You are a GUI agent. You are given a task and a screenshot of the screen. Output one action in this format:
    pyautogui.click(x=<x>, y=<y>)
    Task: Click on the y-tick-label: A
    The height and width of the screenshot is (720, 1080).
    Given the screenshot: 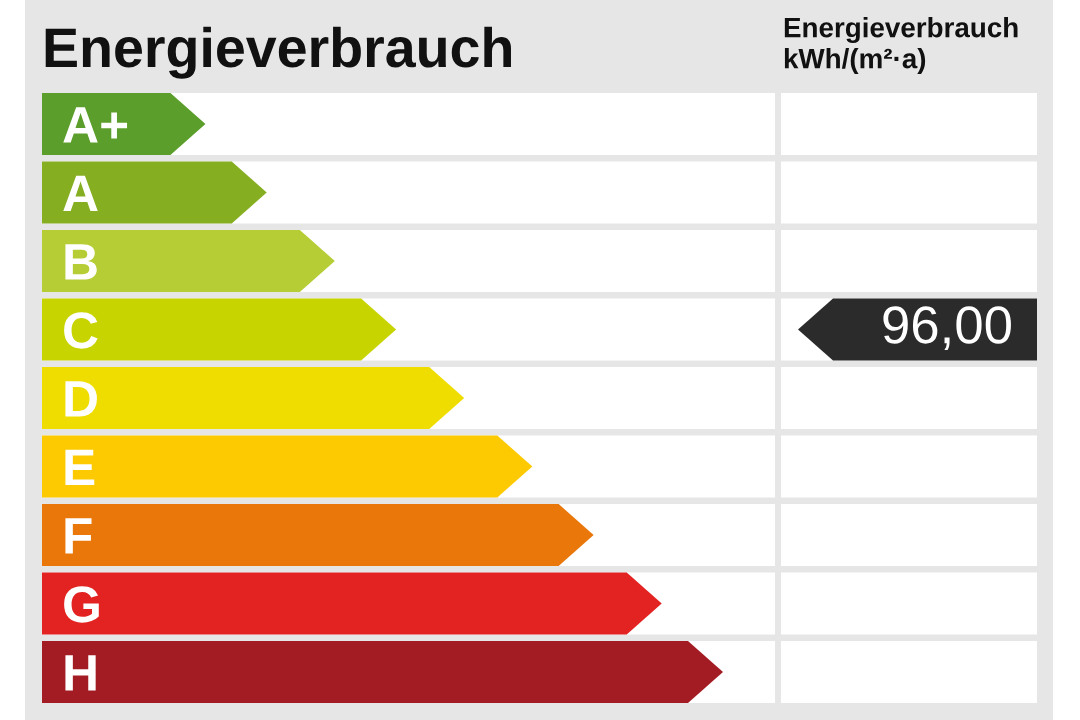 What is the action you would take?
    pyautogui.click(x=80, y=193)
    